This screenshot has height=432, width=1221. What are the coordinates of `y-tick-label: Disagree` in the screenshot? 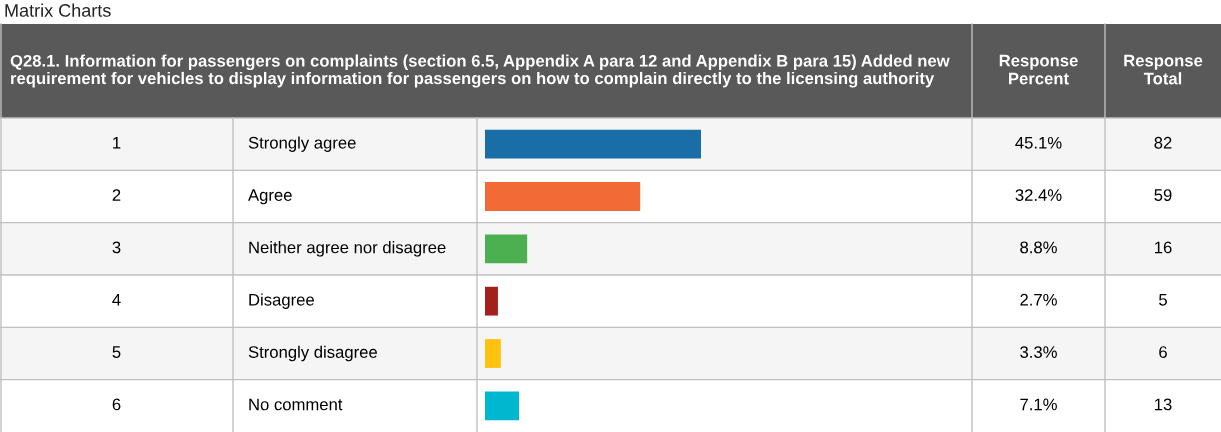 It's located at (281, 301).